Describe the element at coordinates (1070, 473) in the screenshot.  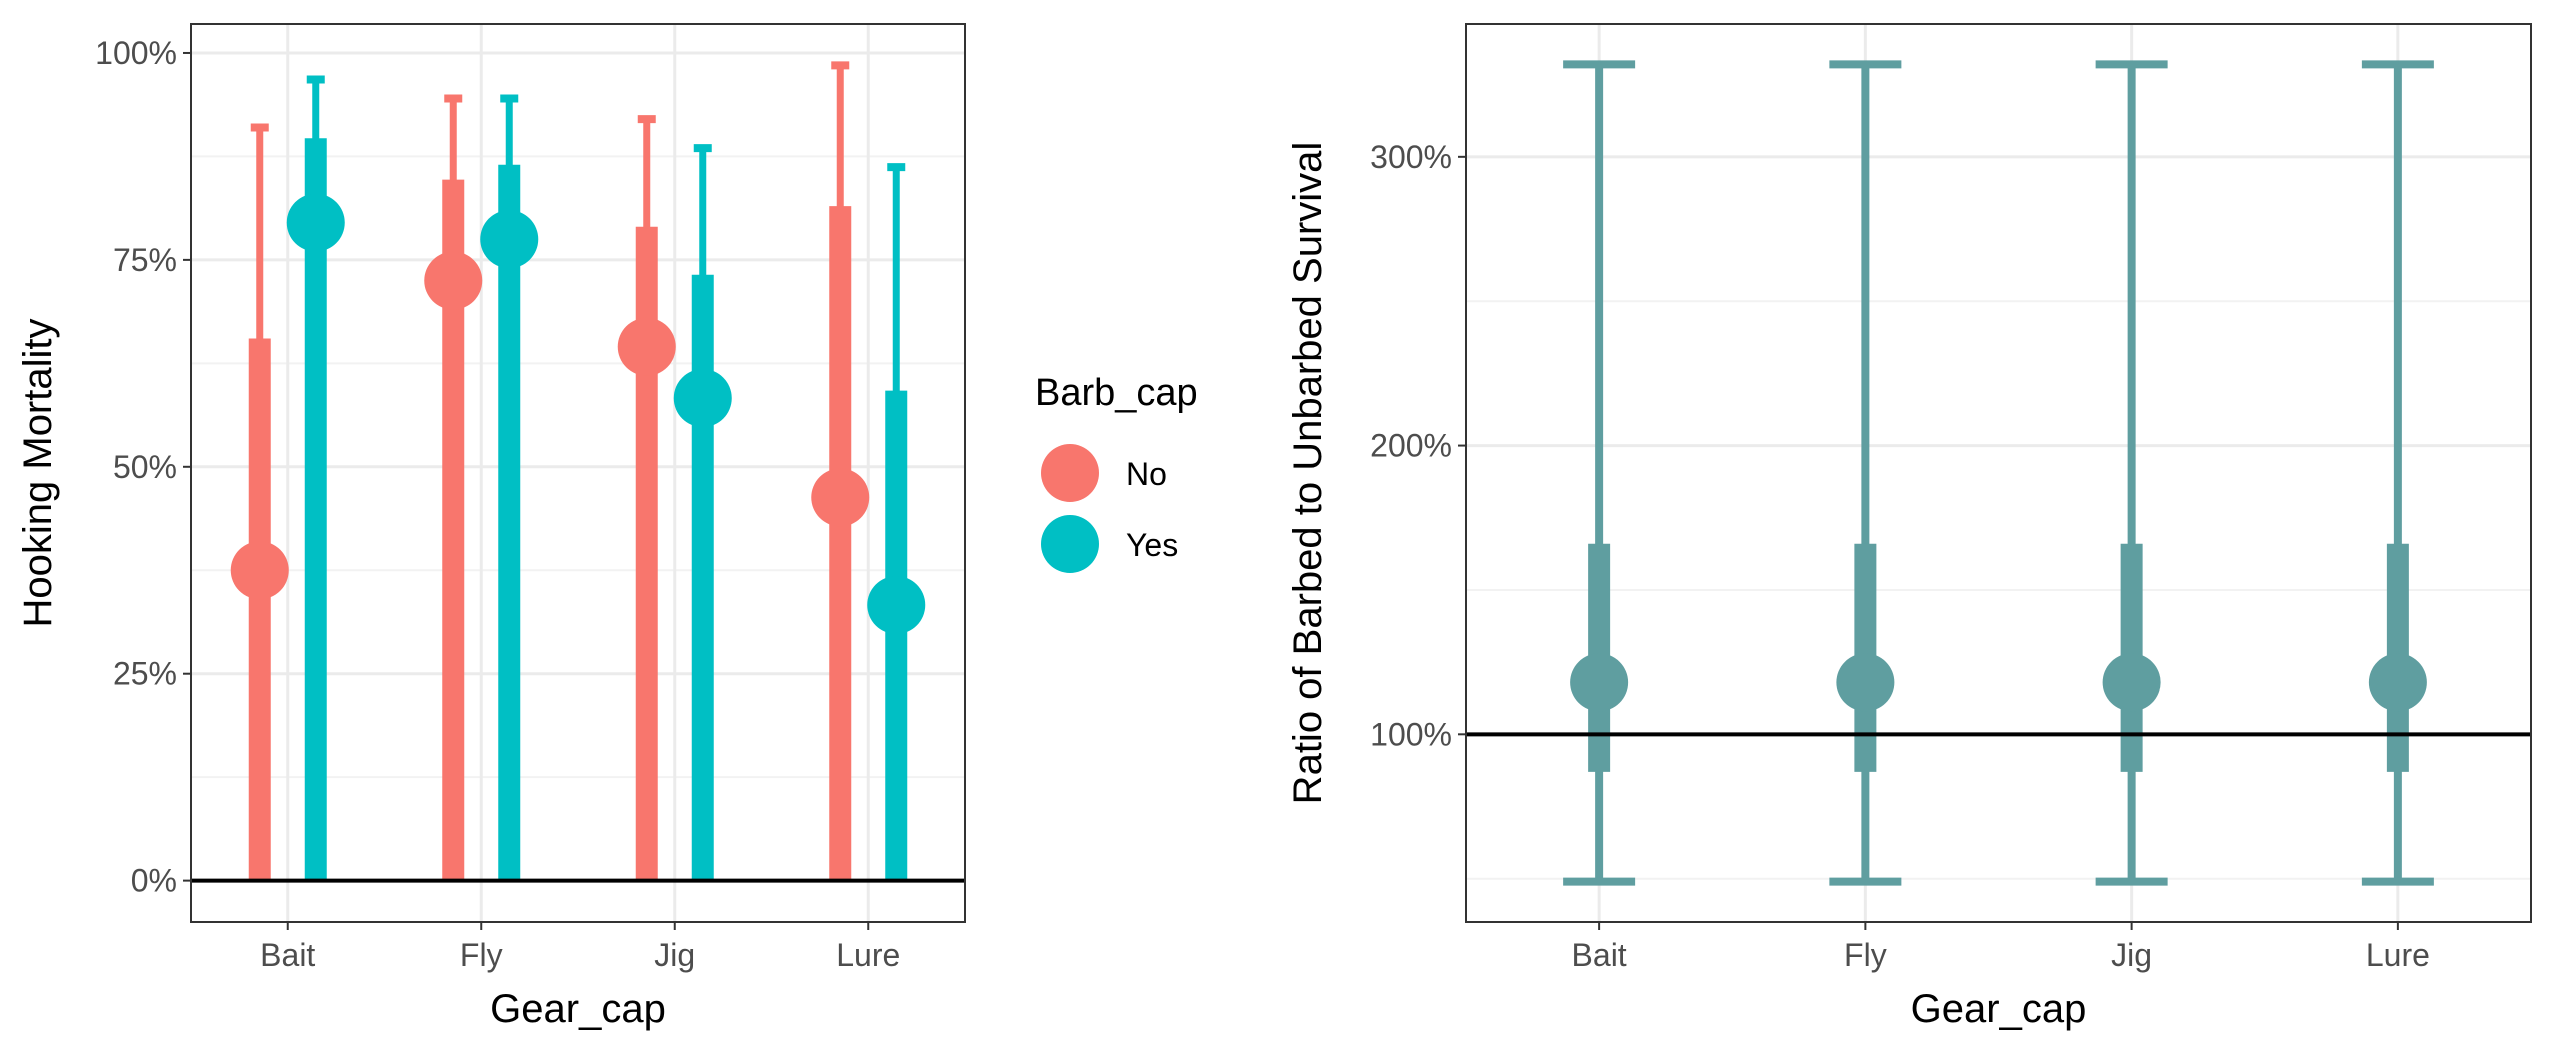
I see `legend-key-no` at that location.